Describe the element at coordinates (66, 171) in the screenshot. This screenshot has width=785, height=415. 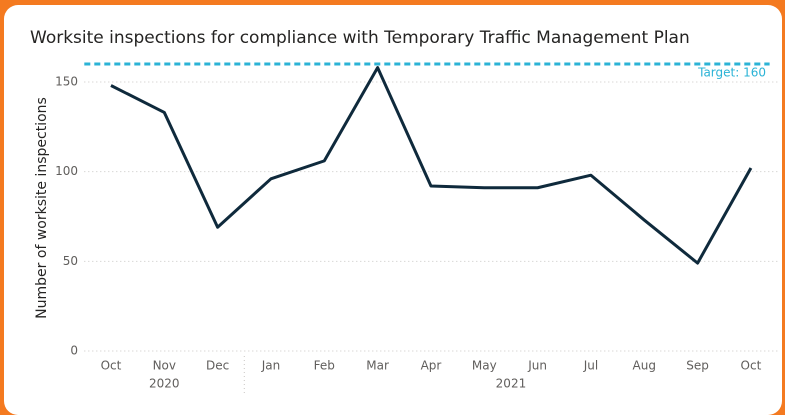
I see `y-tick-label: 100` at that location.